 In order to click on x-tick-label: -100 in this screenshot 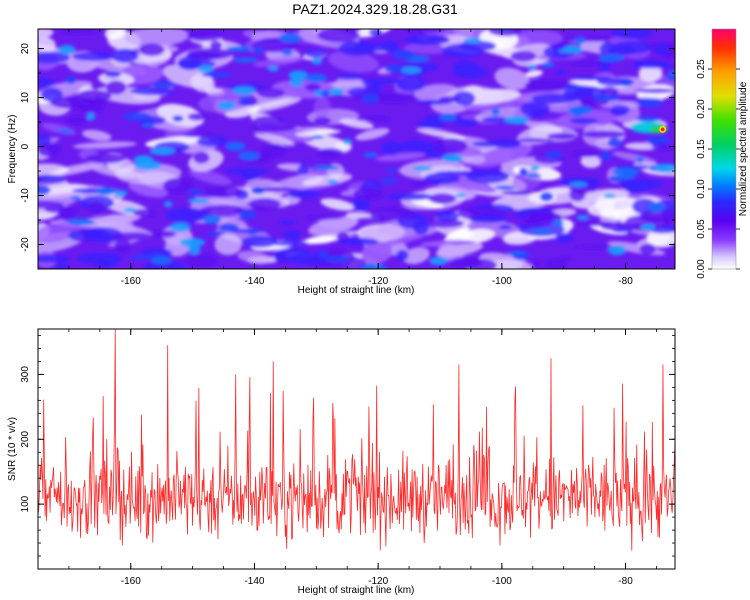, I will do `click(502, 281)`.